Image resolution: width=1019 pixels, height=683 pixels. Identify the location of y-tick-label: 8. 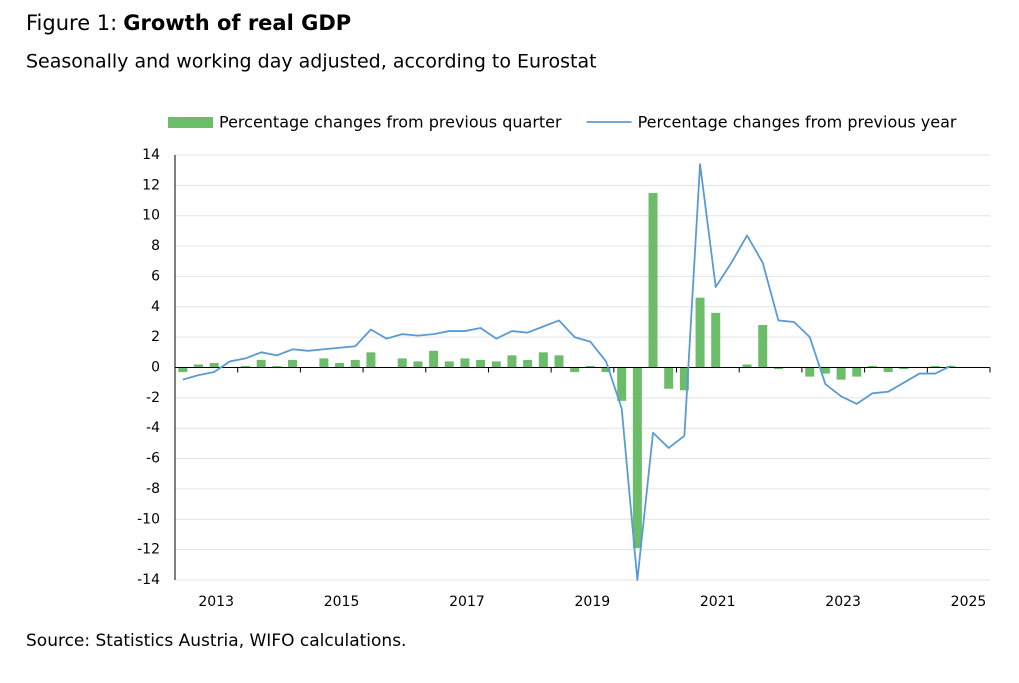
(155, 246).